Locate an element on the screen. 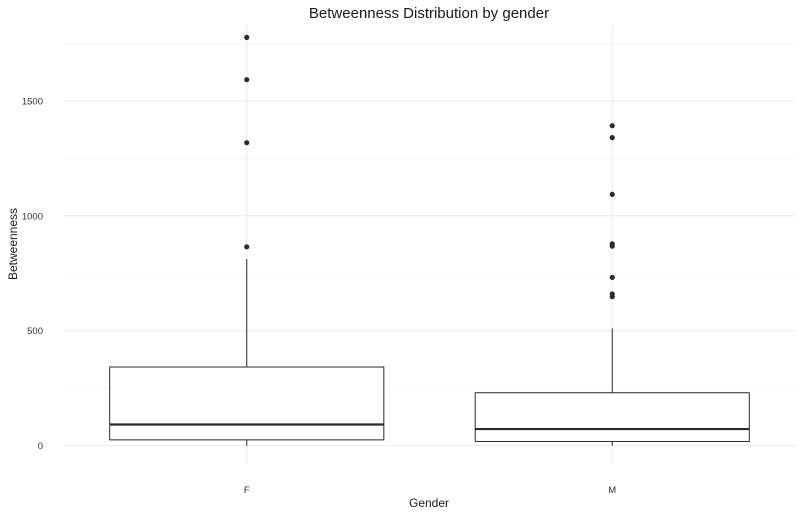 This screenshot has height=514, width=800. iqr-box-M is located at coordinates (612, 417).